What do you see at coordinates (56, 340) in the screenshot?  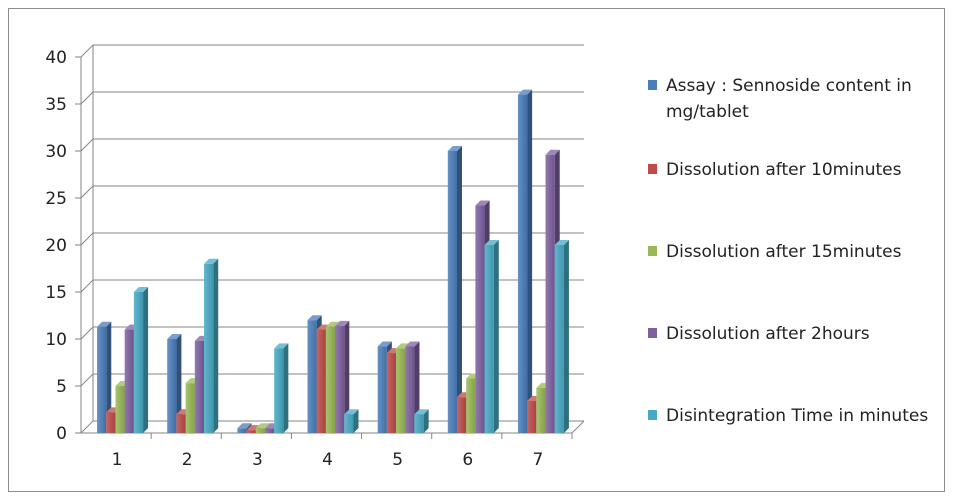 I see `y-tick-label: 10` at bounding box center [56, 340].